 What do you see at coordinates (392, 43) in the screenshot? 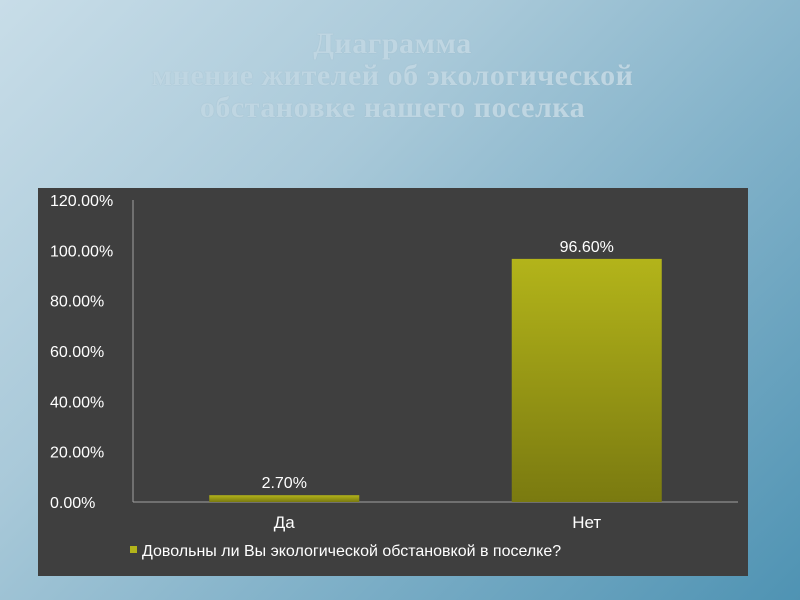
I see `title-line-1: Диаграмма` at bounding box center [392, 43].